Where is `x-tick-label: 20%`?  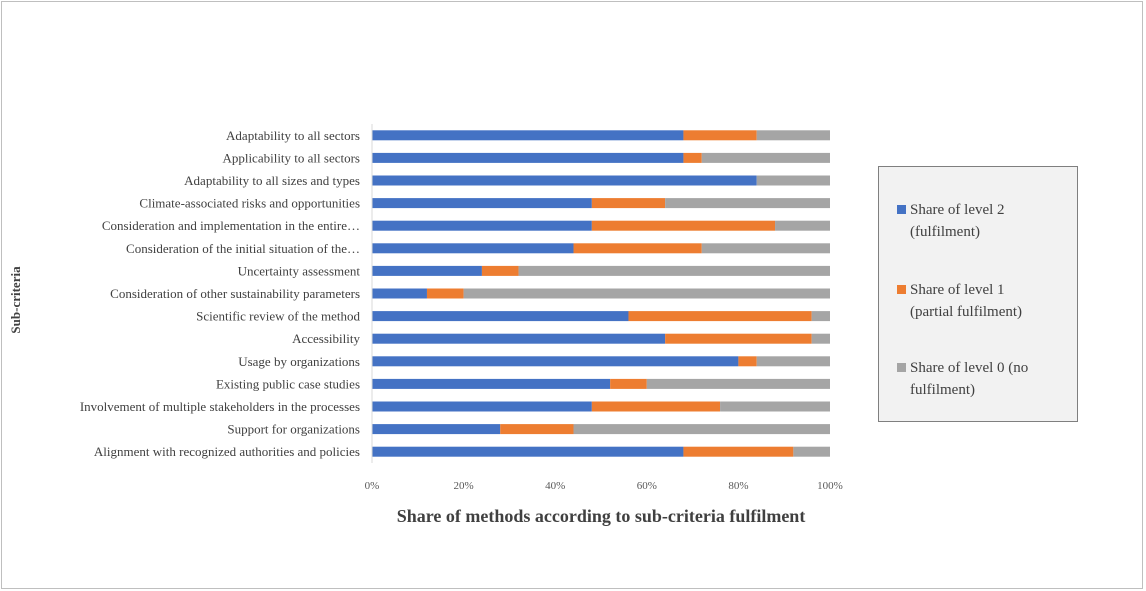 x-tick-label: 20% is located at coordinates (464, 486).